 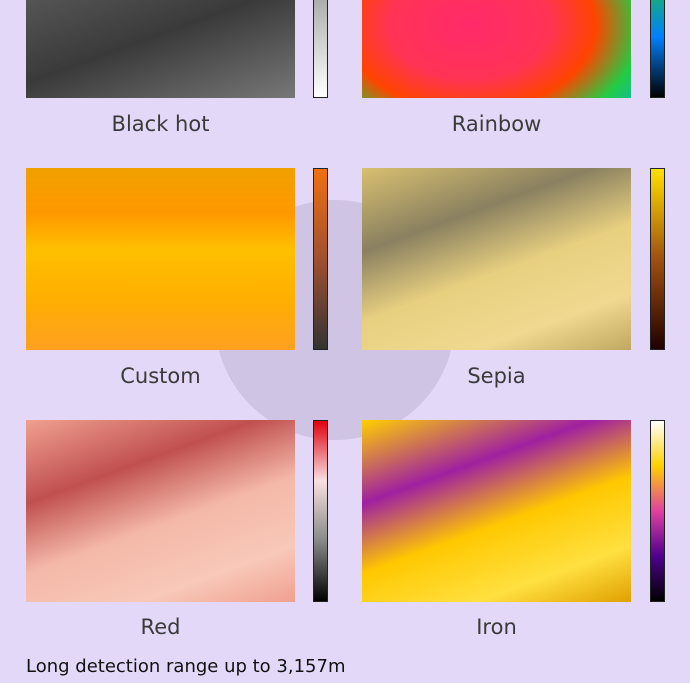 I want to click on palette-label: Iron, so click(x=496, y=627).